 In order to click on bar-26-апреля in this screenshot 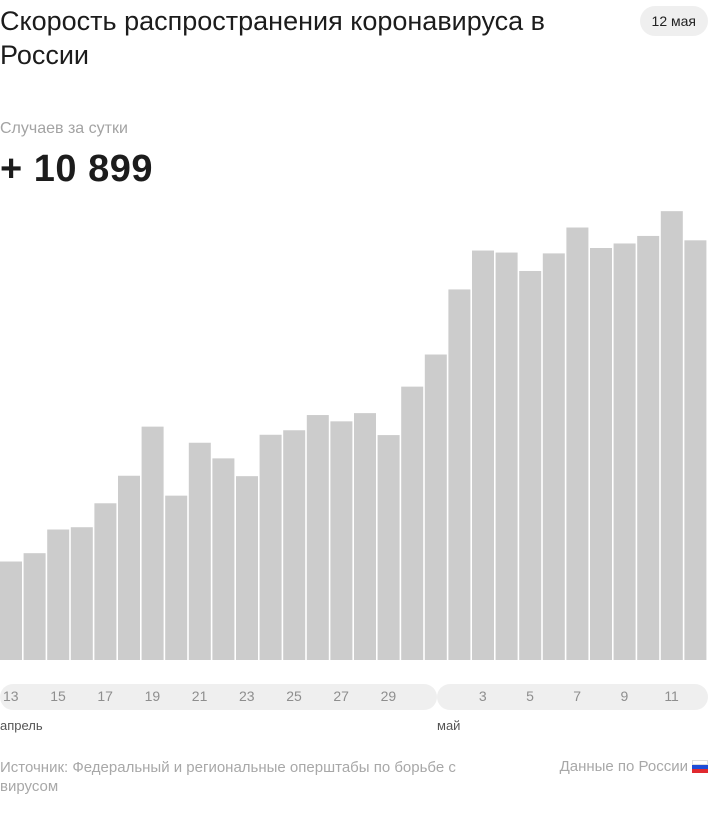, I will do `click(317, 537)`.